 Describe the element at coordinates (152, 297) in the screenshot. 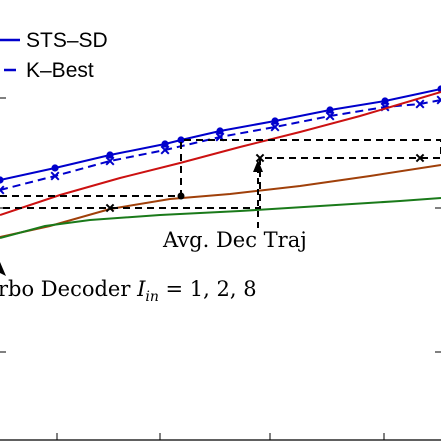

I see `turbo-sub: in` at that location.